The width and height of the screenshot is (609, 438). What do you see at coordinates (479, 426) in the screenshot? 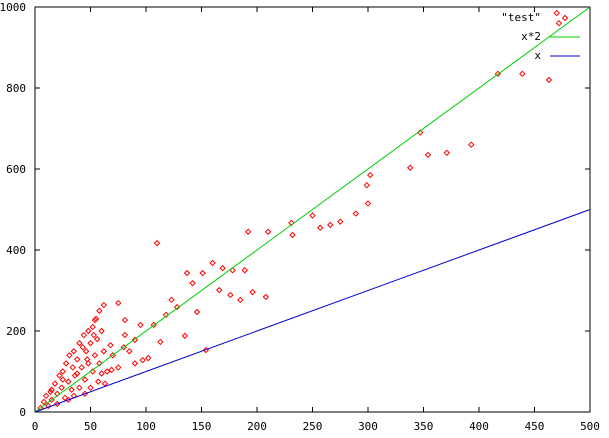
I see `x-tick-label: 400` at bounding box center [479, 426].